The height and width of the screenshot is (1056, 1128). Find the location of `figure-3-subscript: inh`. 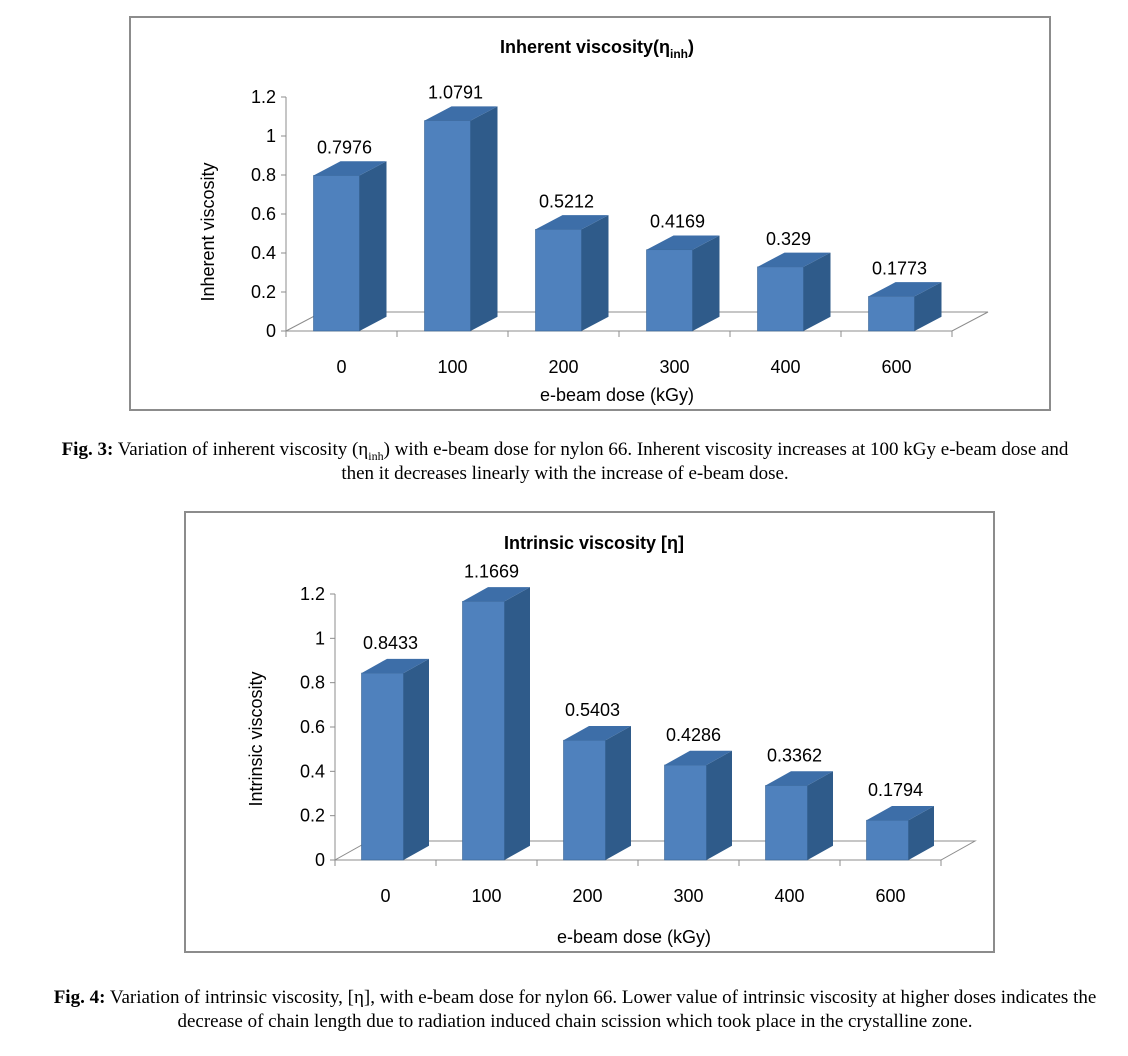

figure-3-subscript: inh is located at coordinates (376, 455).